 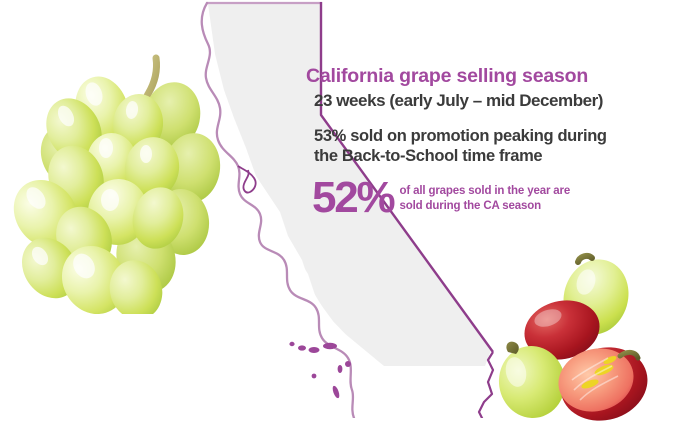 What do you see at coordinates (428, 156) in the screenshot?
I see `promotion-line-2: the Back-to-School time frame` at bounding box center [428, 156].